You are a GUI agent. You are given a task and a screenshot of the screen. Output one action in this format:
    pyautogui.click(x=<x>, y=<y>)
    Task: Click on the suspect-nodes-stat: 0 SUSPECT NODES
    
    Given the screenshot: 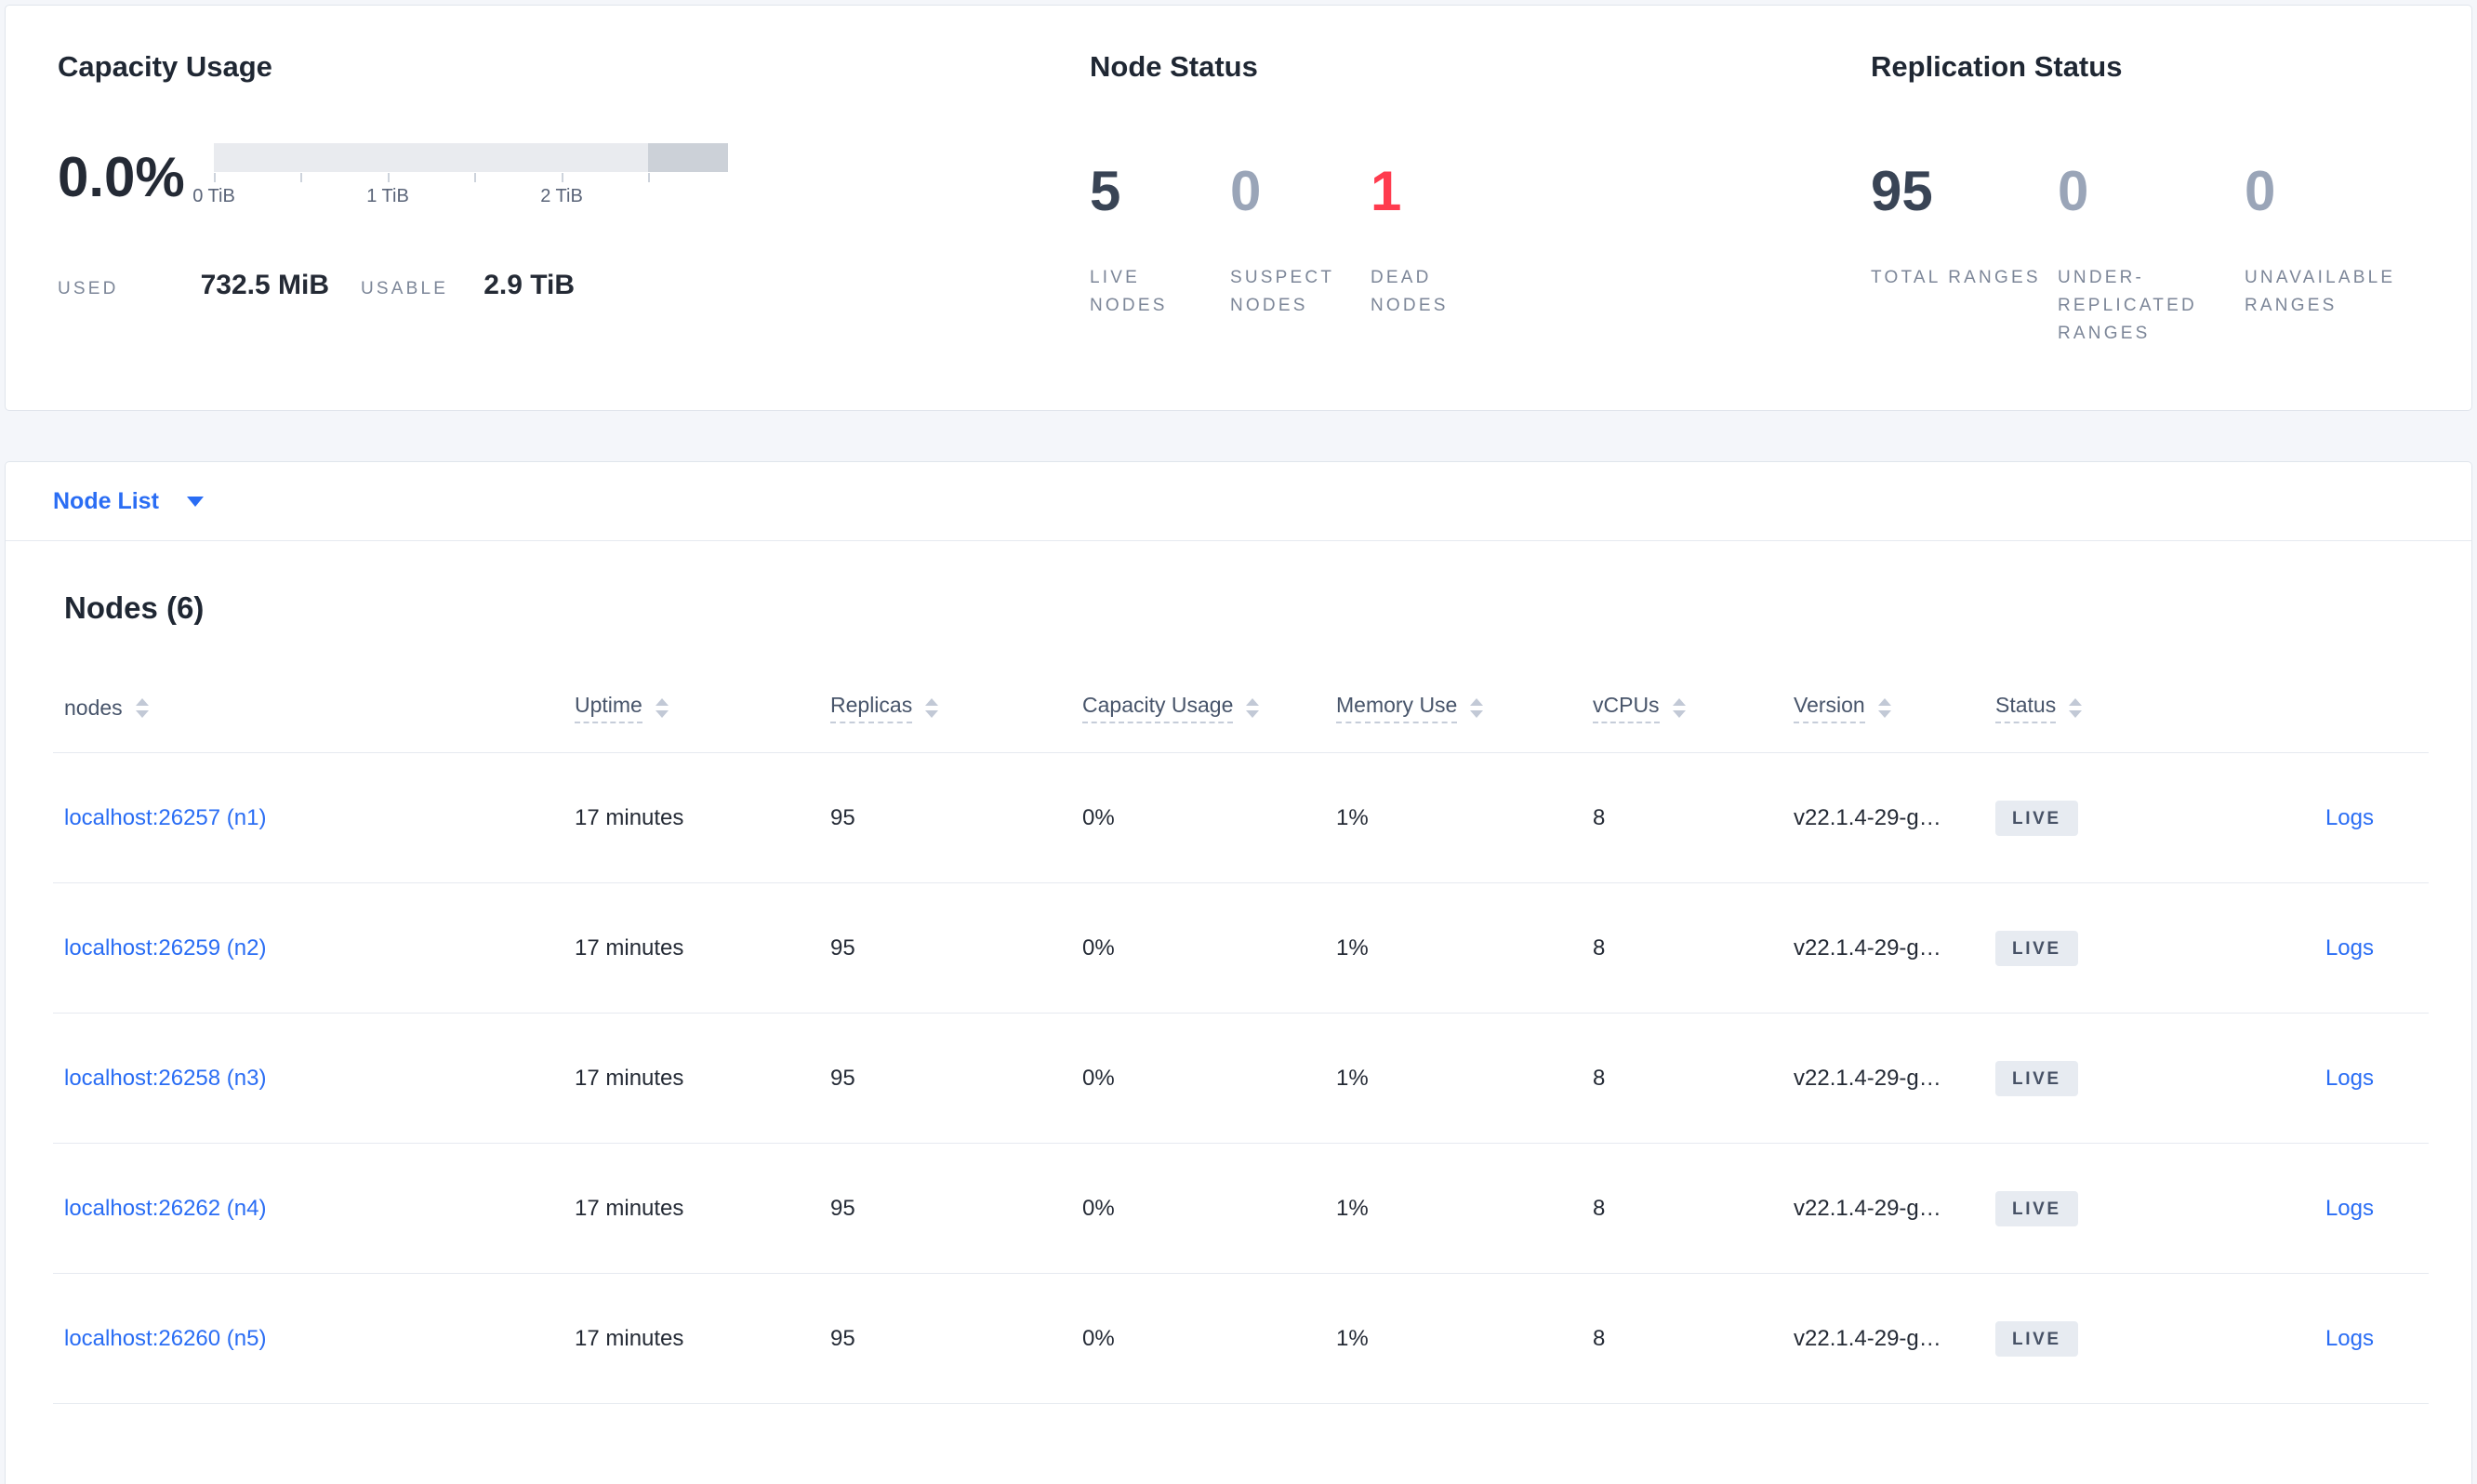 What is the action you would take?
    pyautogui.click(x=1300, y=242)
    